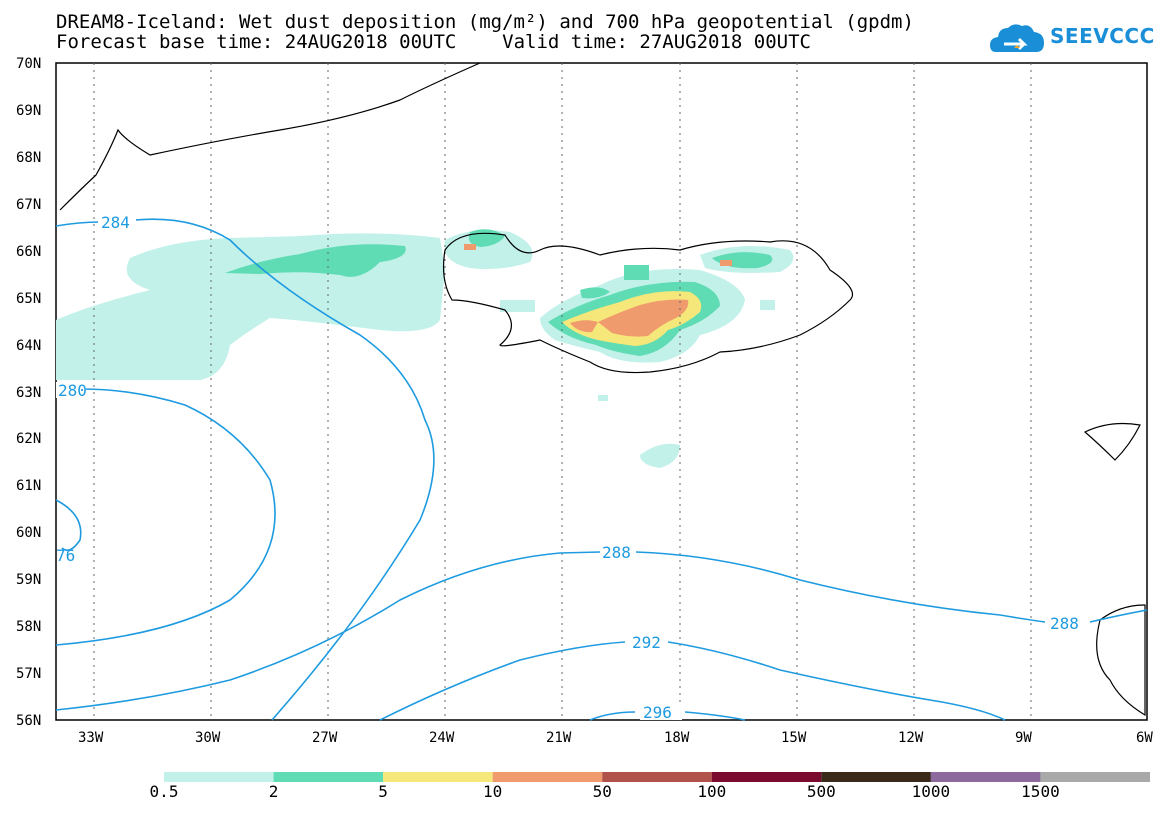  Describe the element at coordinates (28, 627) in the screenshot. I see `lat-tick: 58N` at that location.